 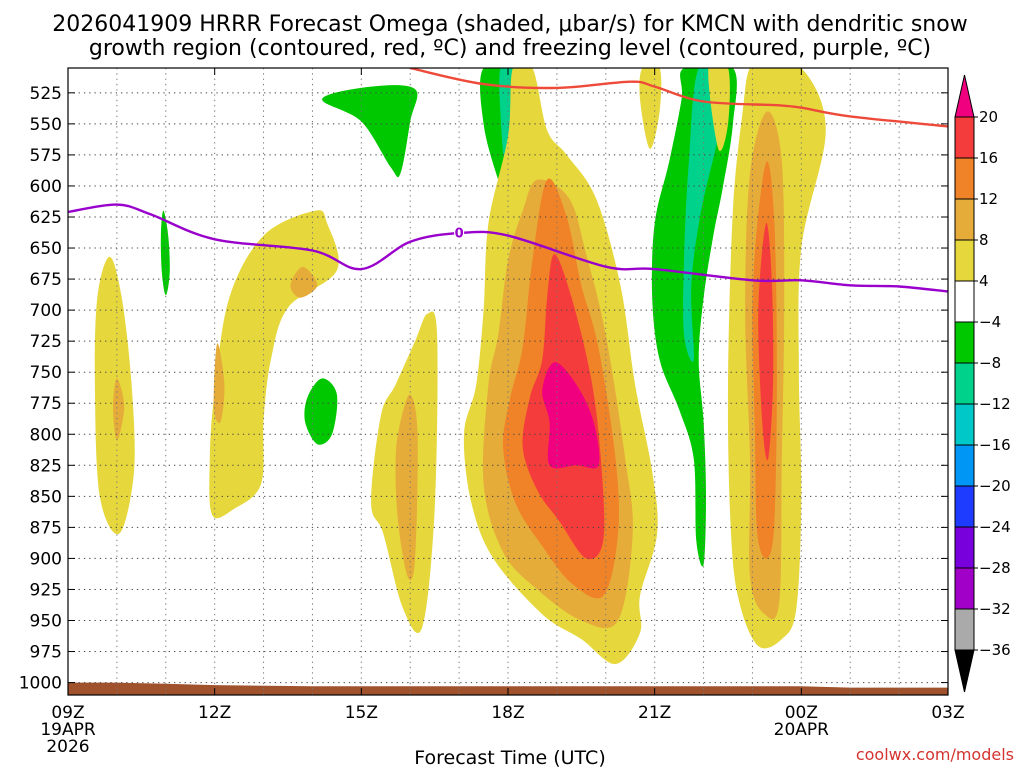 I want to click on colorbar-label-5: −4, so click(x=990, y=322).